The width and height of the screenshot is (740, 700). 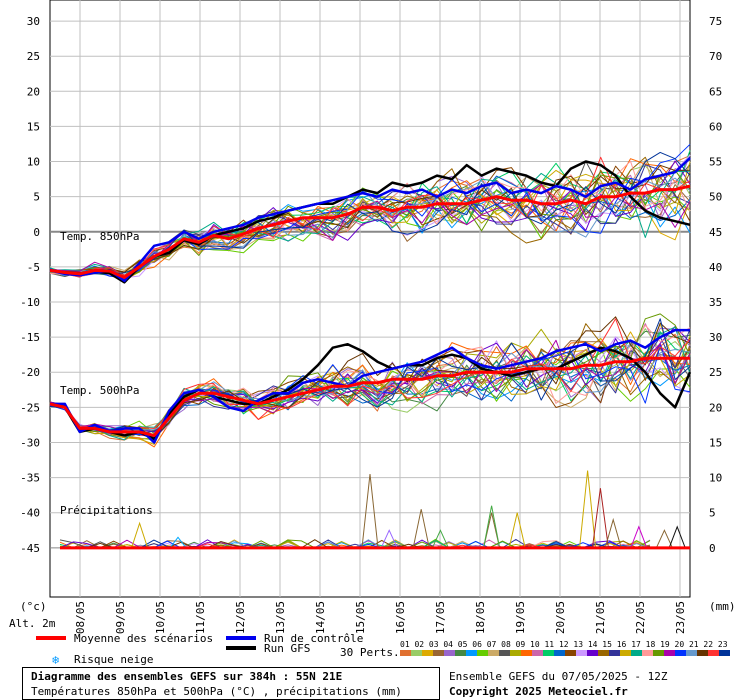 What do you see at coordinates (560, 617) in the screenshot?
I see `x-tick-label: 20/05` at bounding box center [560, 617].